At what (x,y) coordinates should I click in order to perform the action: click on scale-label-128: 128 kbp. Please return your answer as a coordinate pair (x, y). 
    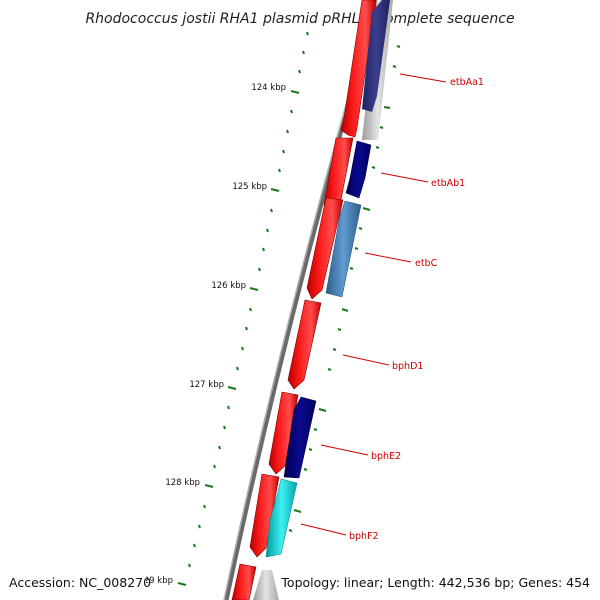
    Looking at the image, I should click on (182, 483).